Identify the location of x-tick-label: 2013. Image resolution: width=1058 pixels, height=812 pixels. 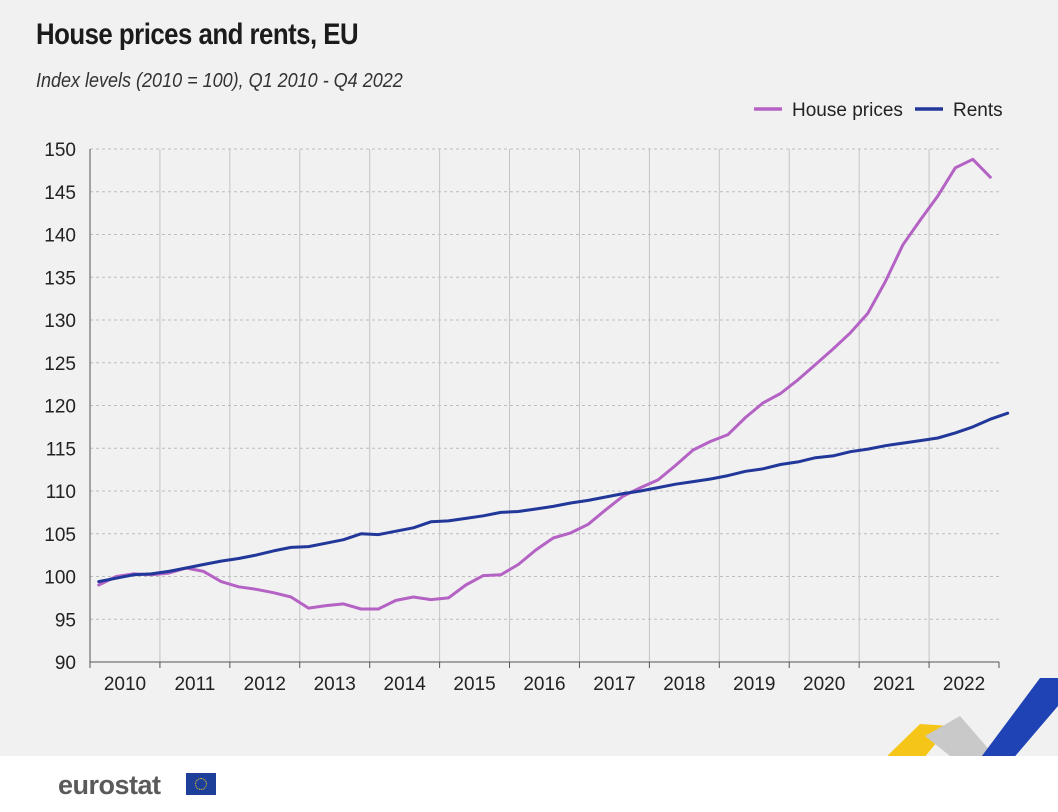
(335, 684).